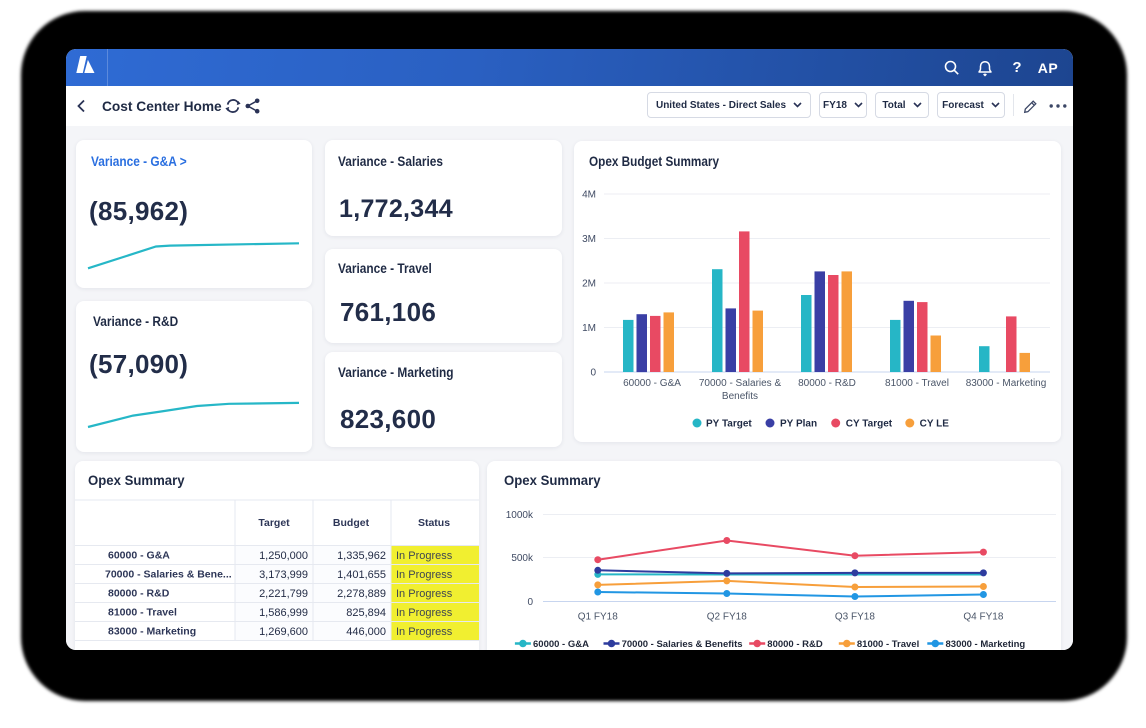  Describe the element at coordinates (855, 617) in the screenshot. I see `svg-text: Q3 FY18` at that location.